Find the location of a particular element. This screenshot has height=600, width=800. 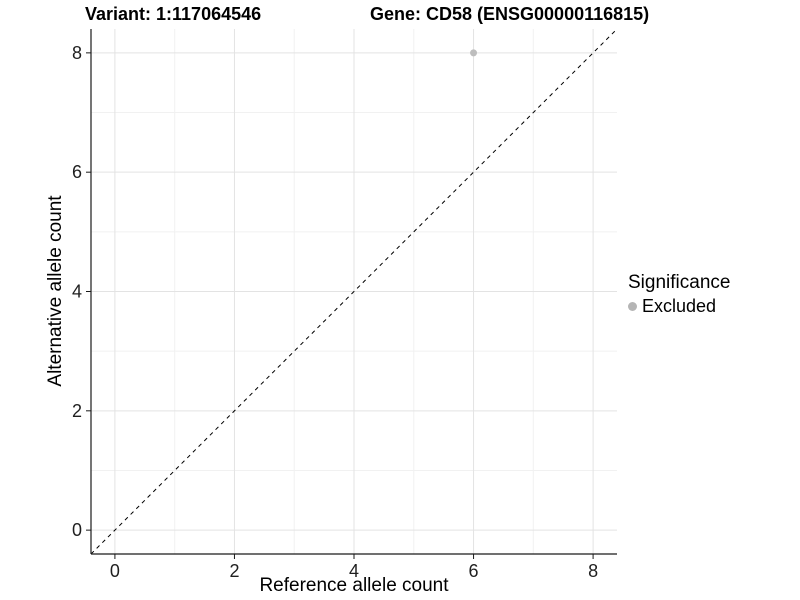

x-tick-label: 4 is located at coordinates (354, 571).